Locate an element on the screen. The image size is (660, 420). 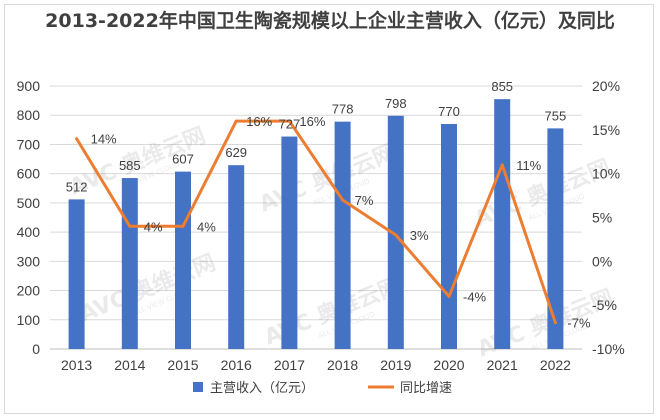
growth-value-label: 3% is located at coordinates (419, 235).